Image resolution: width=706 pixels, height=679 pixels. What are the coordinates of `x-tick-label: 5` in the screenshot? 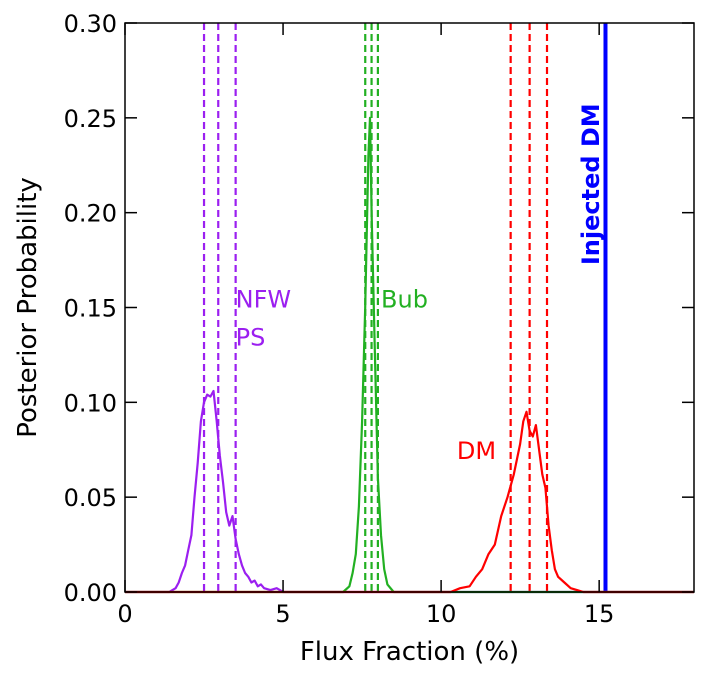 It's located at (282, 614).